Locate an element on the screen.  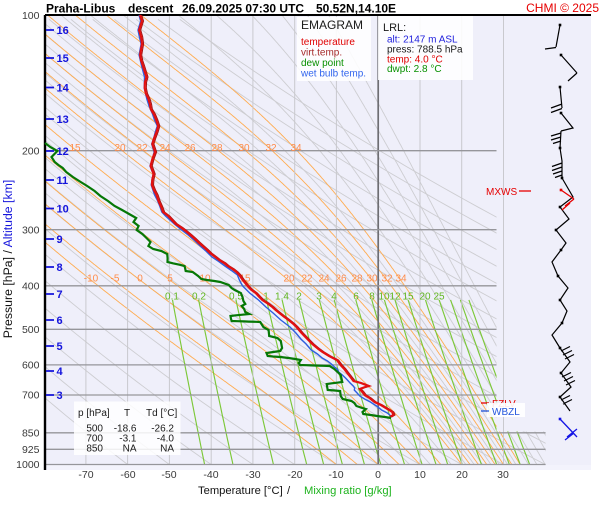
svg-text: T is located at coordinates (127, 413).